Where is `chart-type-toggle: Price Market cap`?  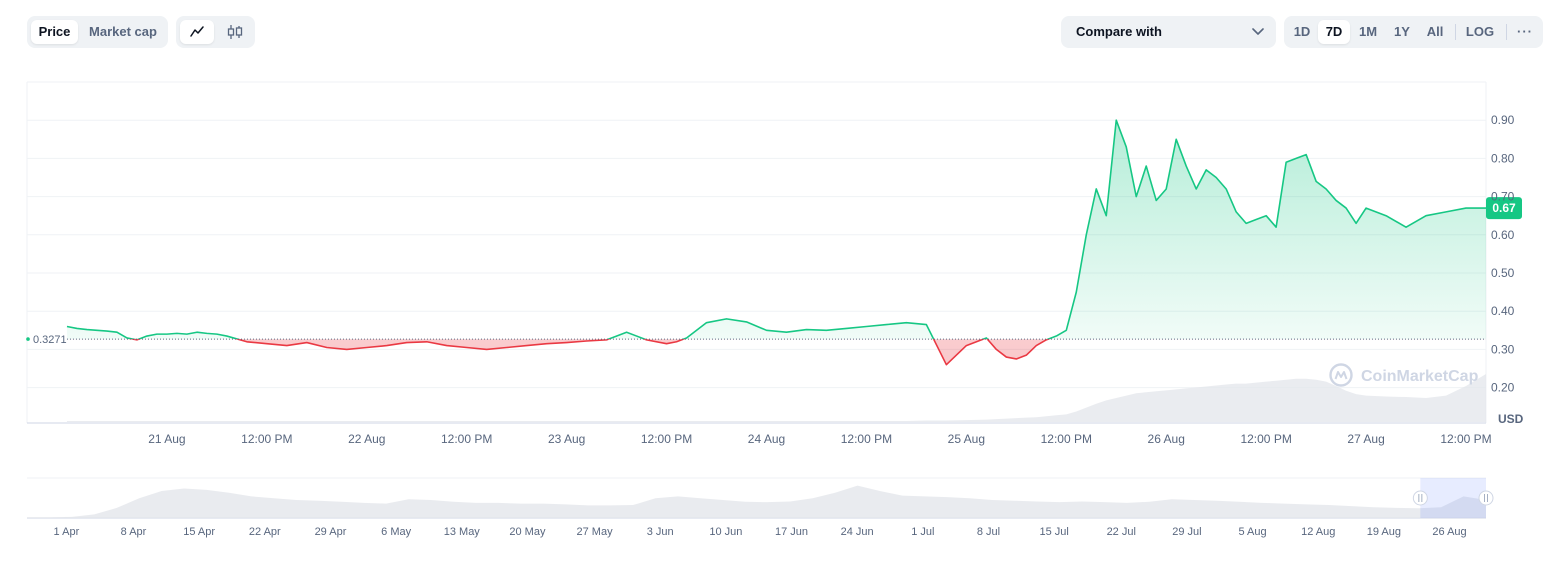 chart-type-toggle: Price Market cap is located at coordinates (97, 32).